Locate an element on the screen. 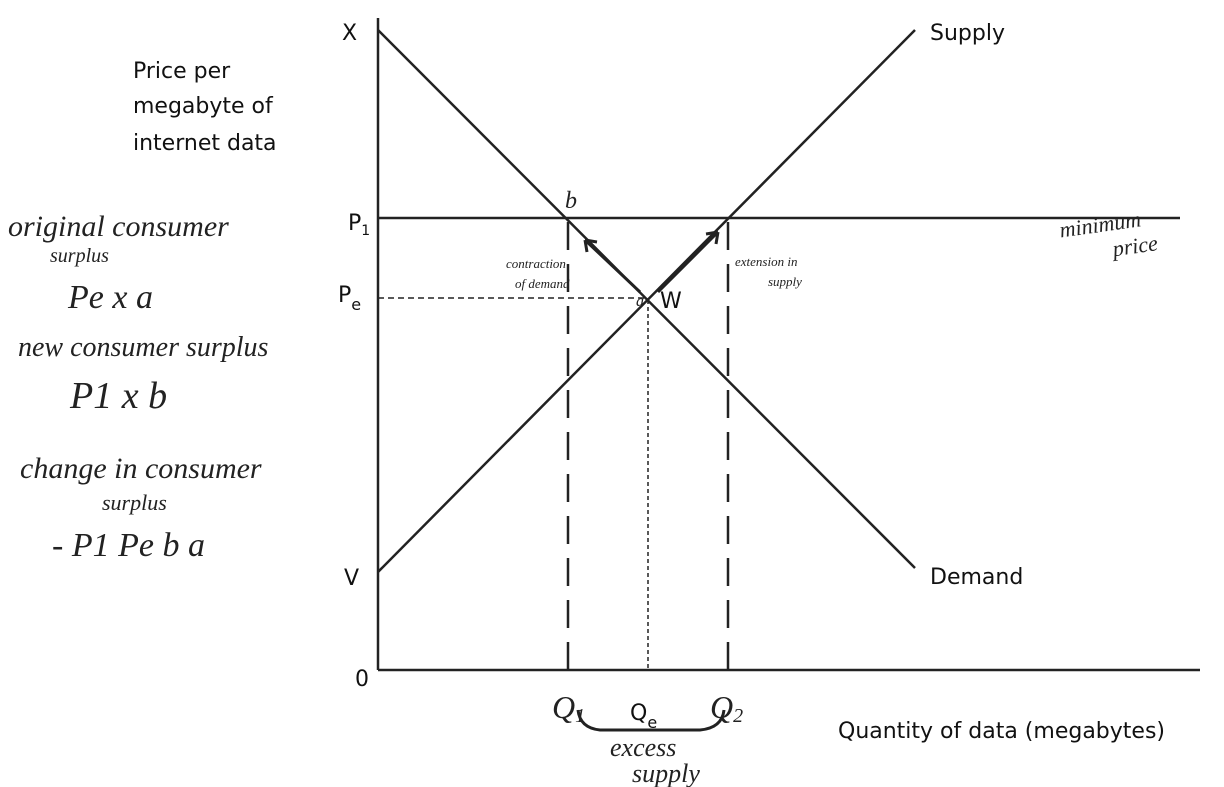  supply-label: Supply is located at coordinates (967, 33).